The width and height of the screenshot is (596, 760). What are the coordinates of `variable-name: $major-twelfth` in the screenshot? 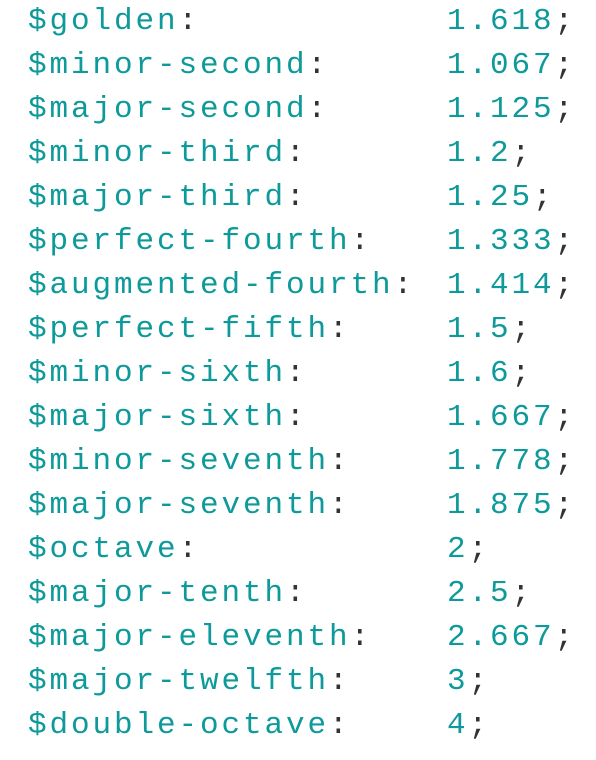 It's located at (179, 681).